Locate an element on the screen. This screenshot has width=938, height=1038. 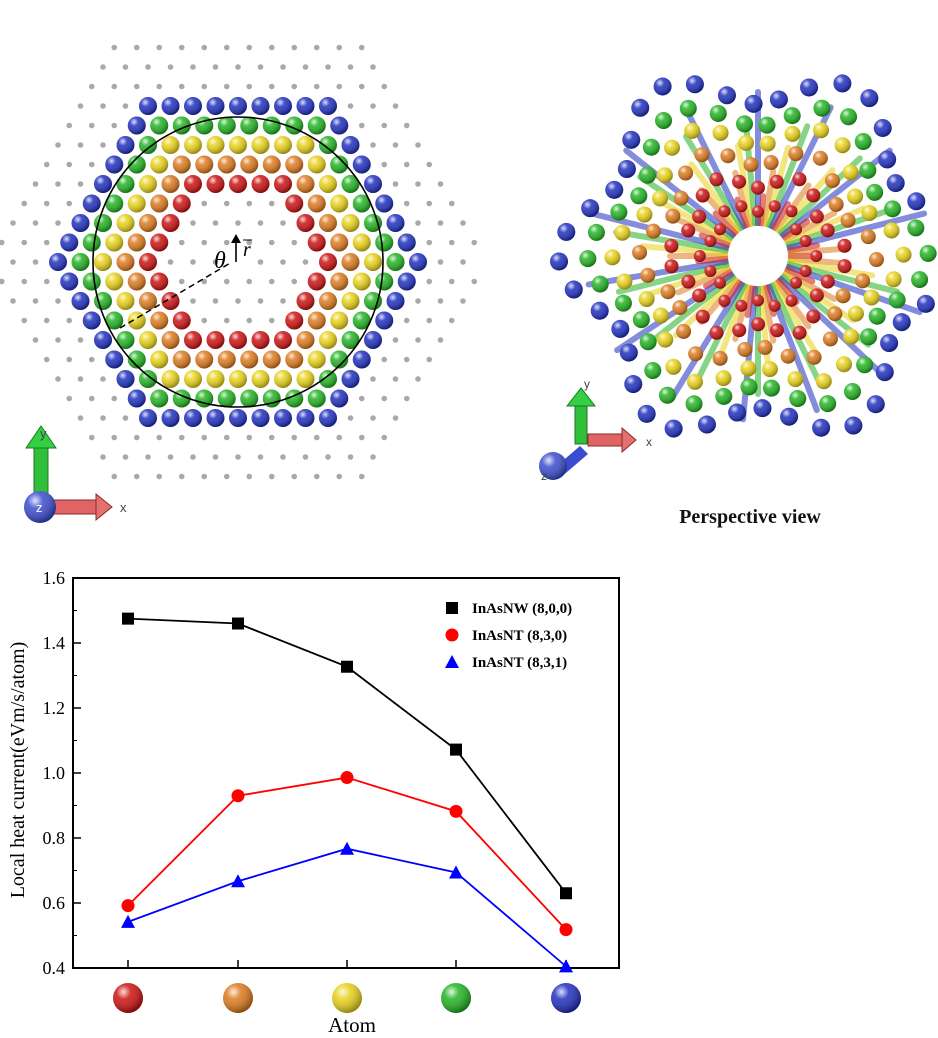
perspective-caption: Perspective view is located at coordinates (750, 517).